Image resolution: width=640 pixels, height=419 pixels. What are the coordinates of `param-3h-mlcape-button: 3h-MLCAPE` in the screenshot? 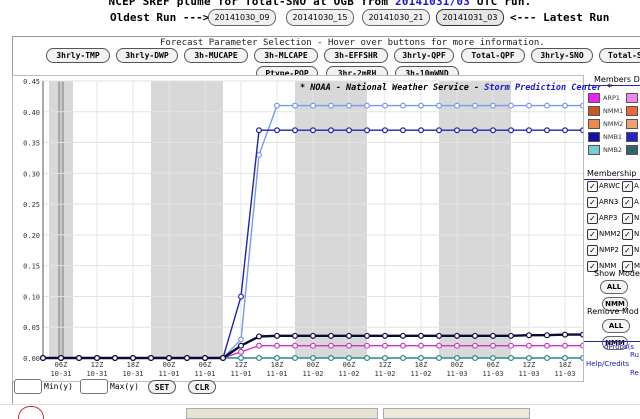 It's located at (286, 55).